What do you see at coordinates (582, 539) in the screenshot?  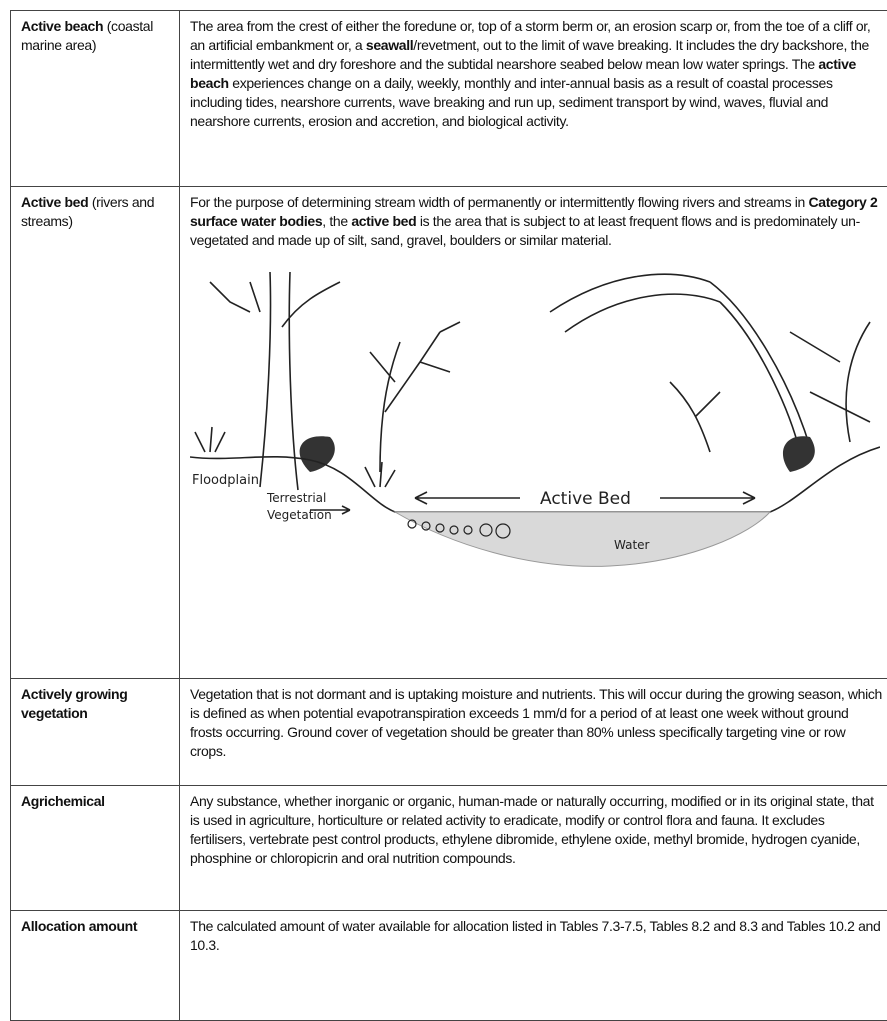 I see `water` at bounding box center [582, 539].